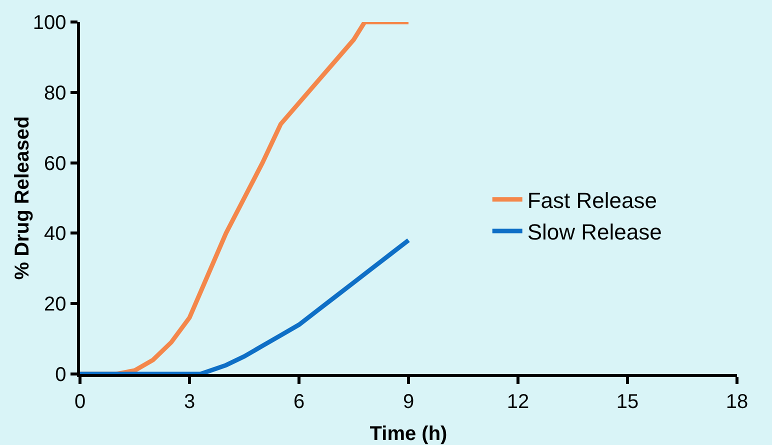 The image size is (772, 445). What do you see at coordinates (594, 232) in the screenshot?
I see `legend-label: Slow Release` at bounding box center [594, 232].